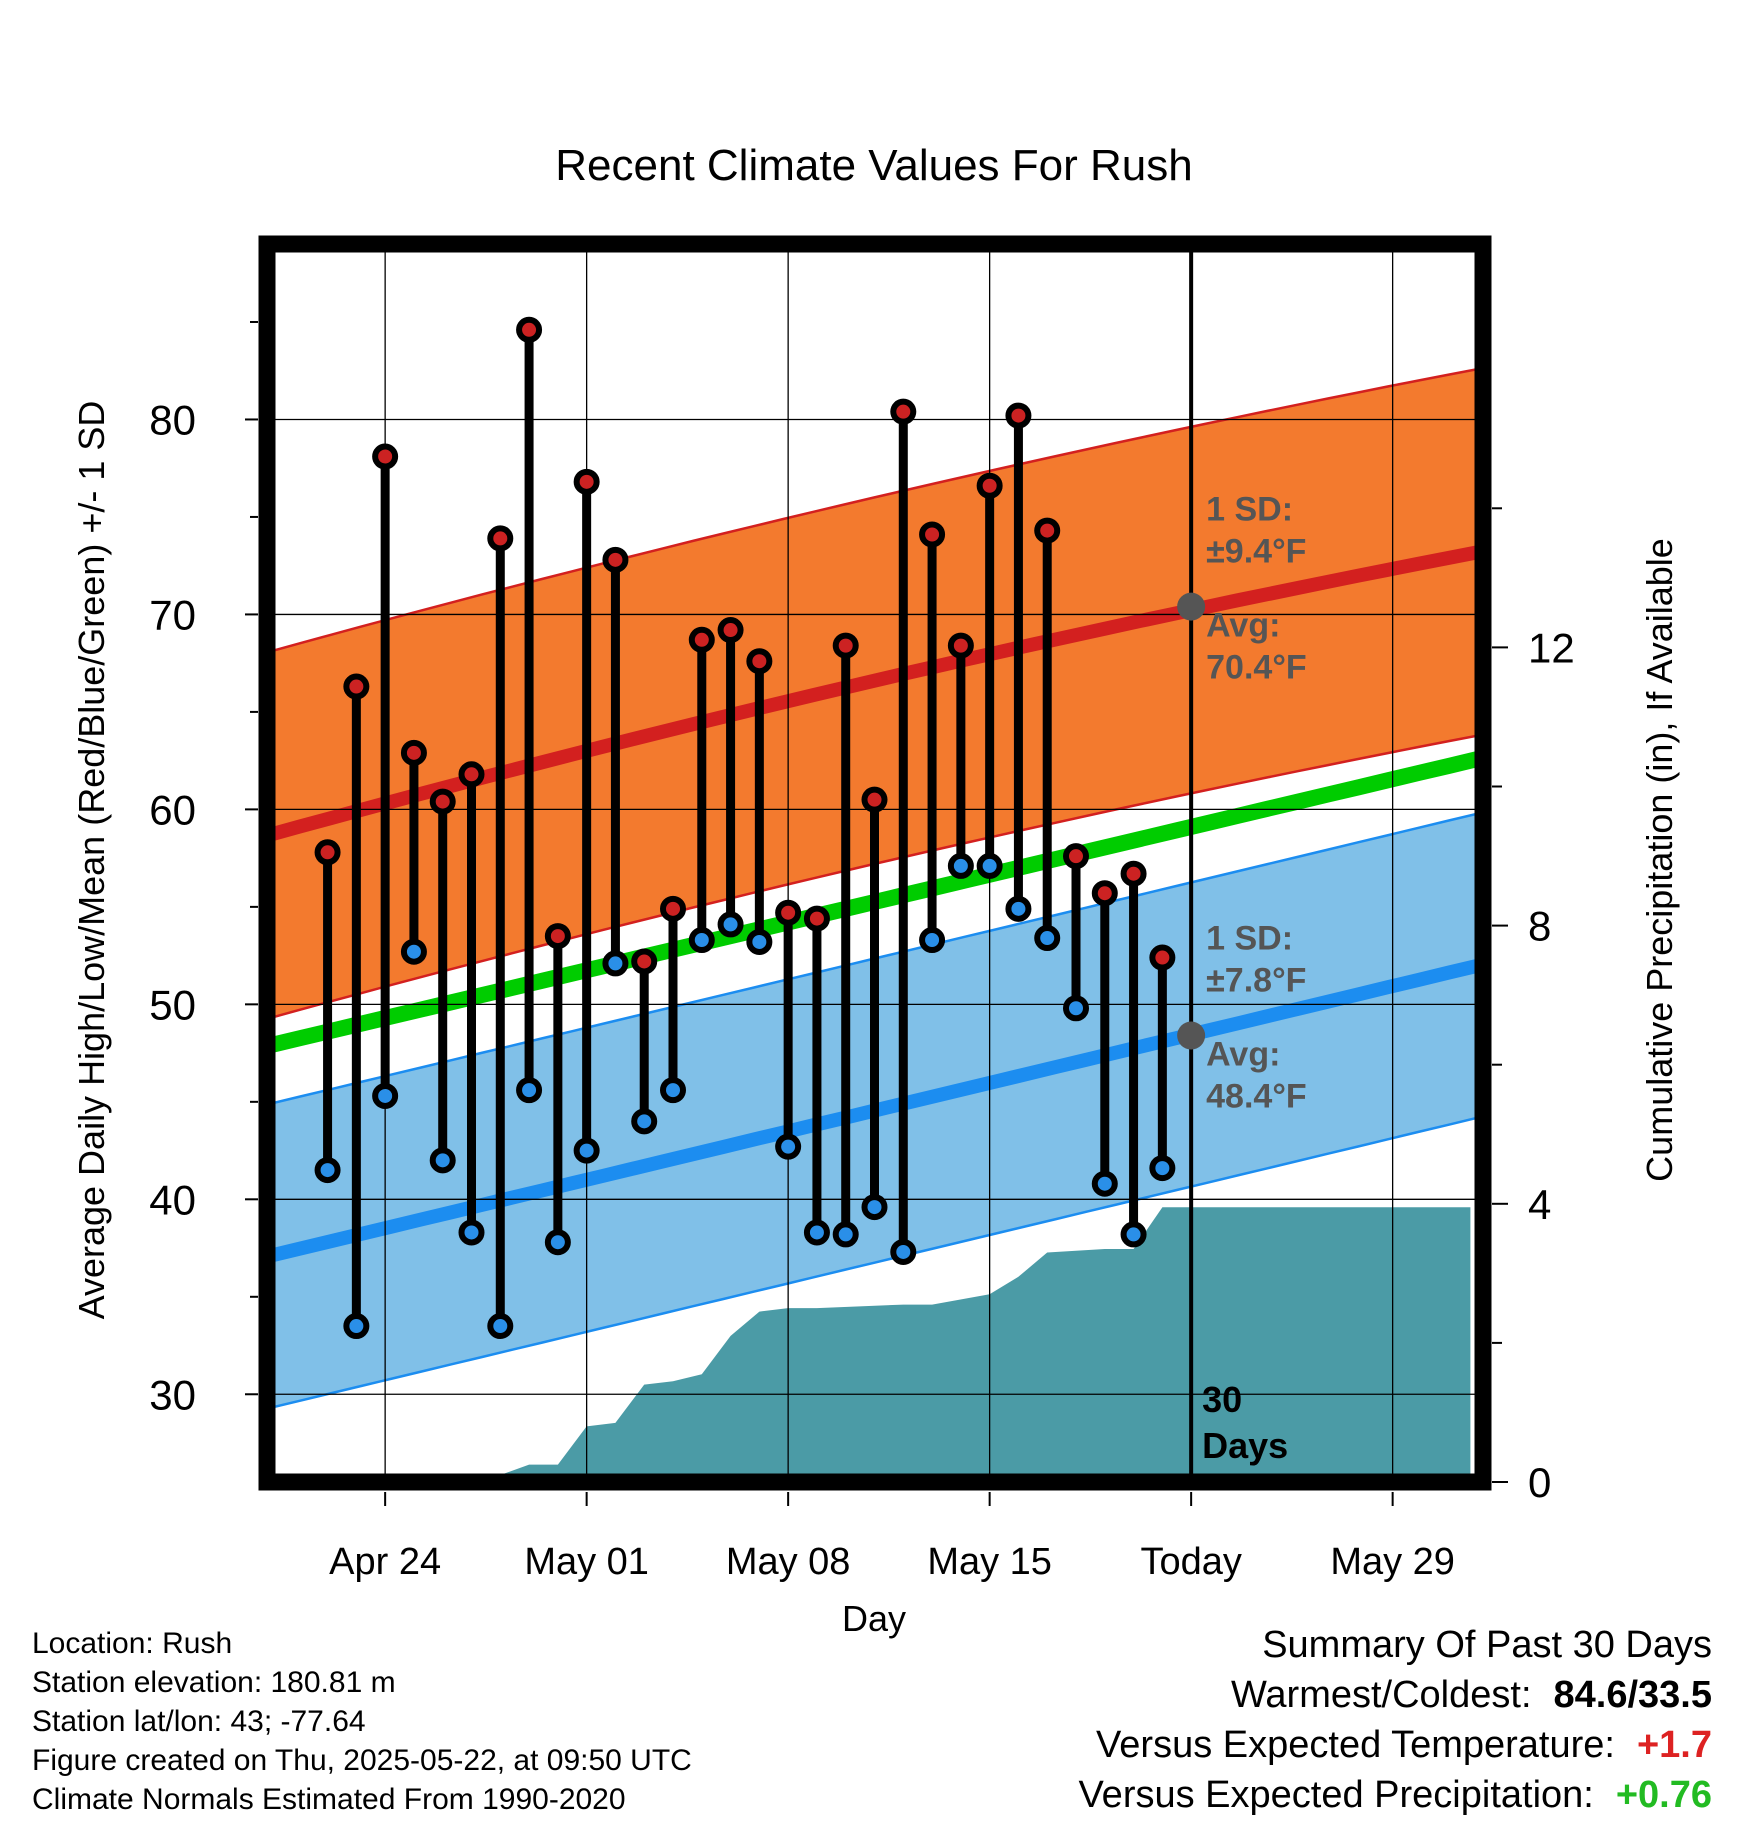 Image resolution: width=1748 pixels, height=1828 pixels. I want to click on low-sd-lower-edge, so click(874, 1263).